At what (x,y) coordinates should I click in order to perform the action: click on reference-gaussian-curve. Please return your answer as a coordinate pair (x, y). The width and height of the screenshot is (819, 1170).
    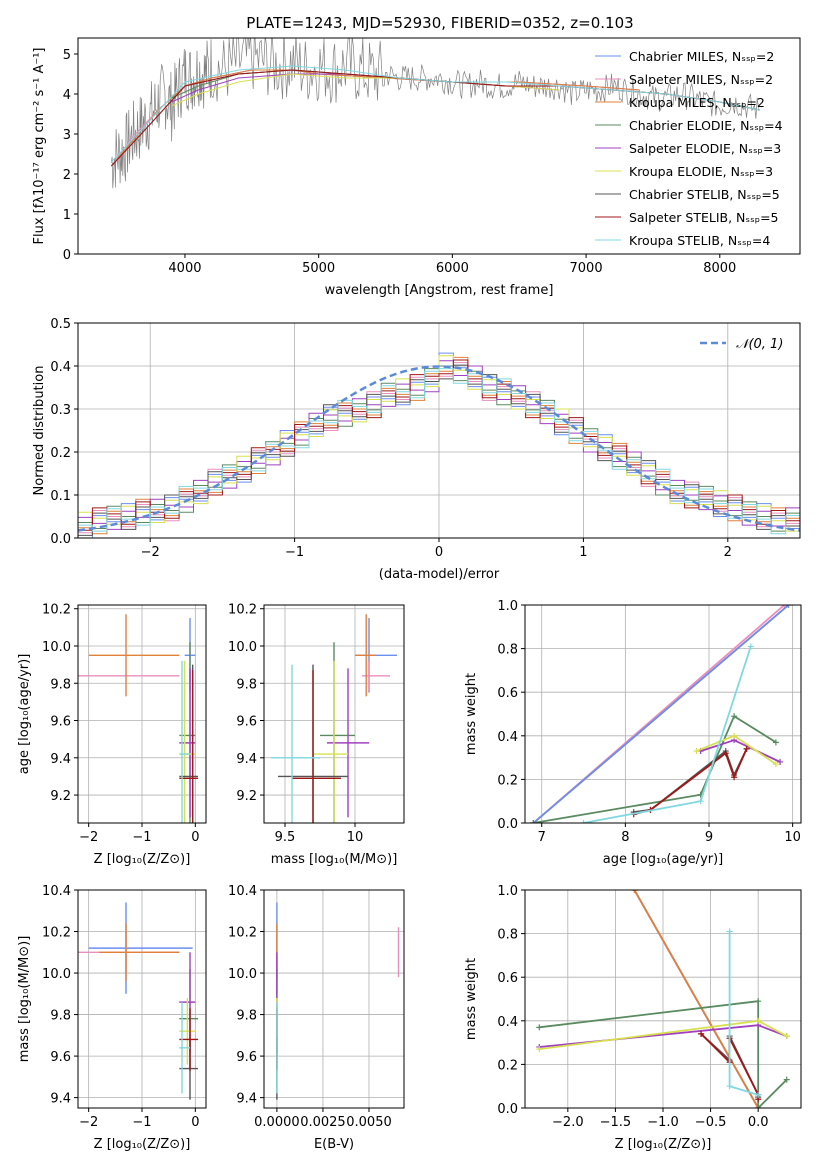
    Looking at the image, I should click on (439, 448).